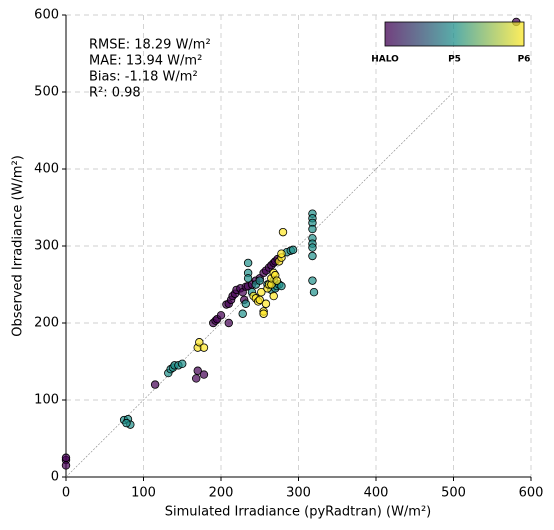 The height and width of the screenshot is (530, 554). What do you see at coordinates (298, 512) in the screenshot?
I see `x-axis-label: Simulated Irradiance (pyRadtran) (W/m²)` at bounding box center [298, 512].